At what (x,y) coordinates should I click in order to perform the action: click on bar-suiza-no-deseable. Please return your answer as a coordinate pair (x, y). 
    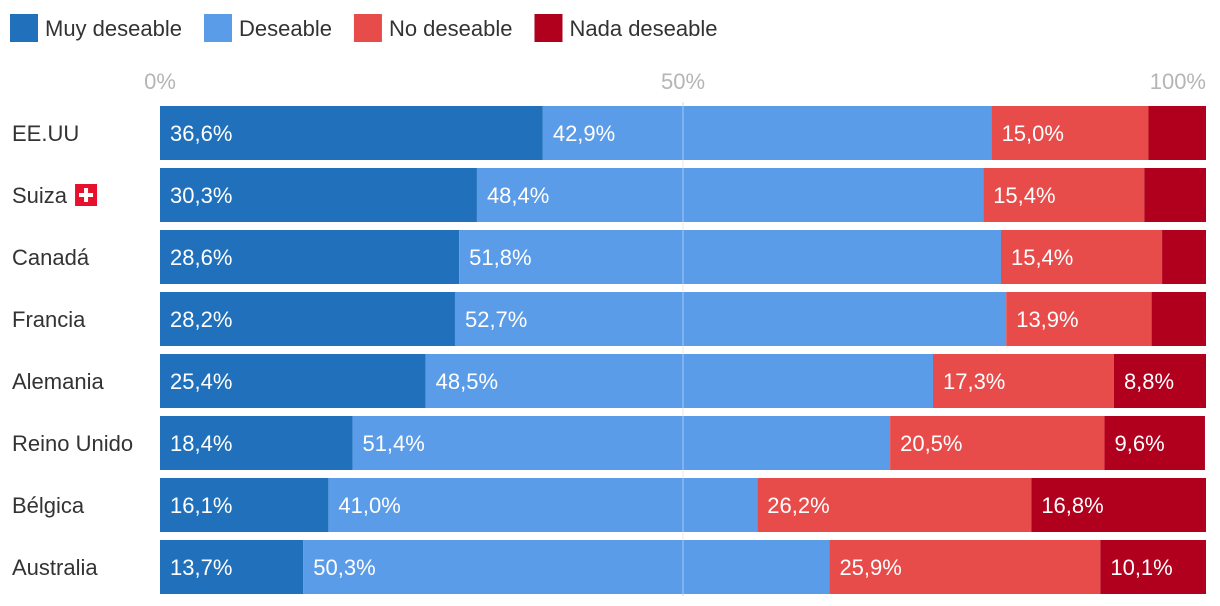
    Looking at the image, I should click on (1064, 195).